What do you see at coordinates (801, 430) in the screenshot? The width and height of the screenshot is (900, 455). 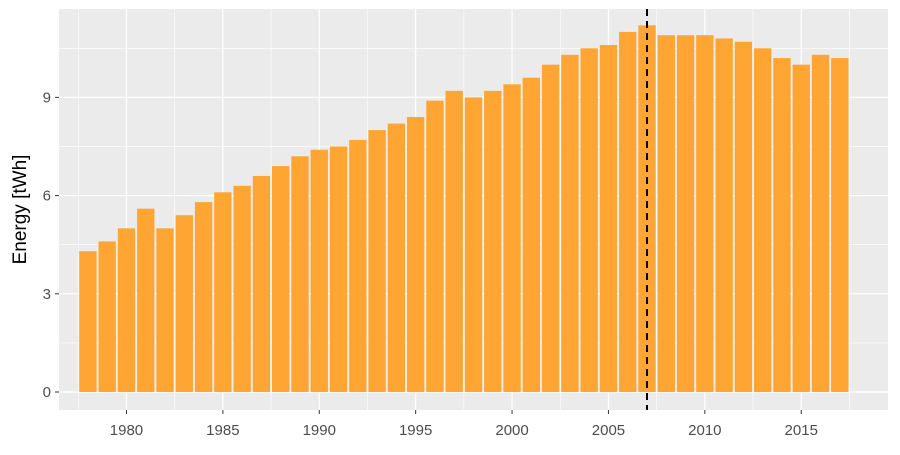 I see `x-tick-label: 2015` at bounding box center [801, 430].